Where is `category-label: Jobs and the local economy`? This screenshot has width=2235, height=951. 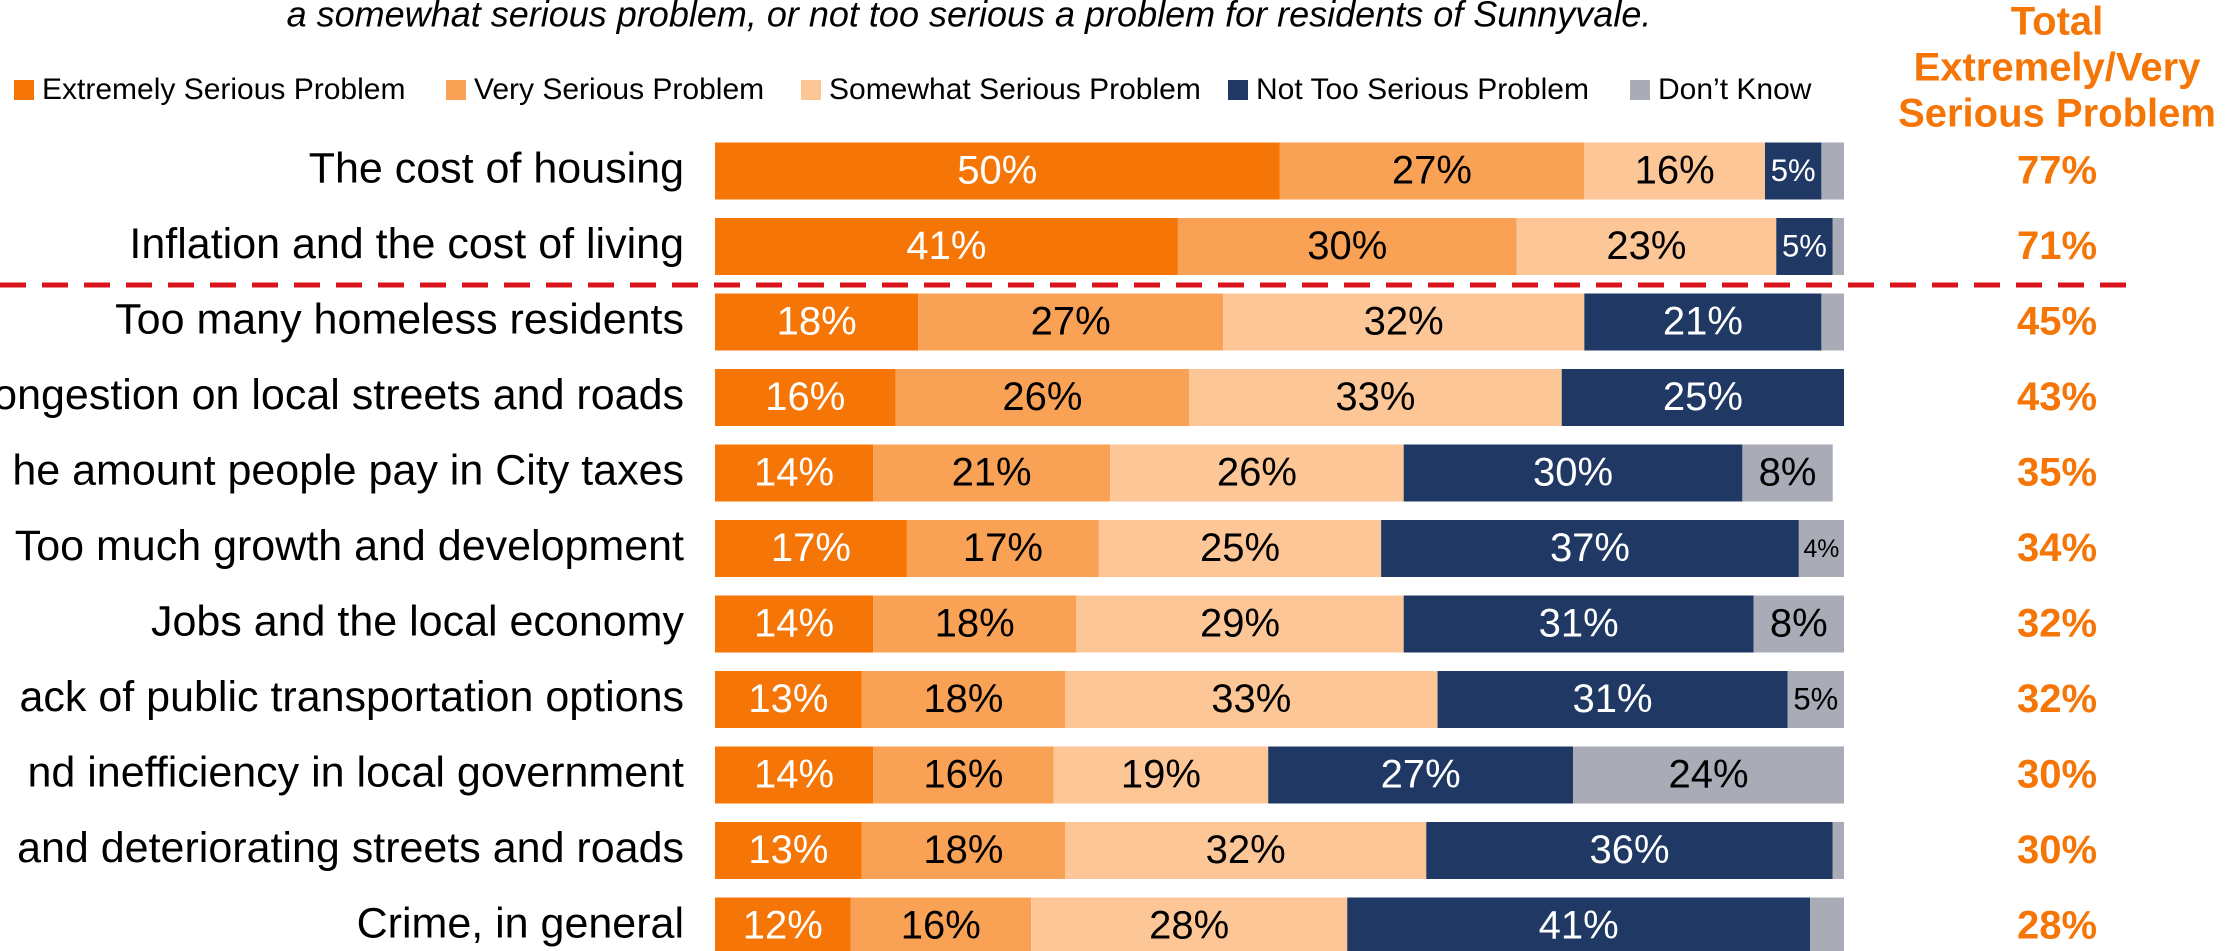
category-label: Jobs and the local economy is located at coordinates (418, 621).